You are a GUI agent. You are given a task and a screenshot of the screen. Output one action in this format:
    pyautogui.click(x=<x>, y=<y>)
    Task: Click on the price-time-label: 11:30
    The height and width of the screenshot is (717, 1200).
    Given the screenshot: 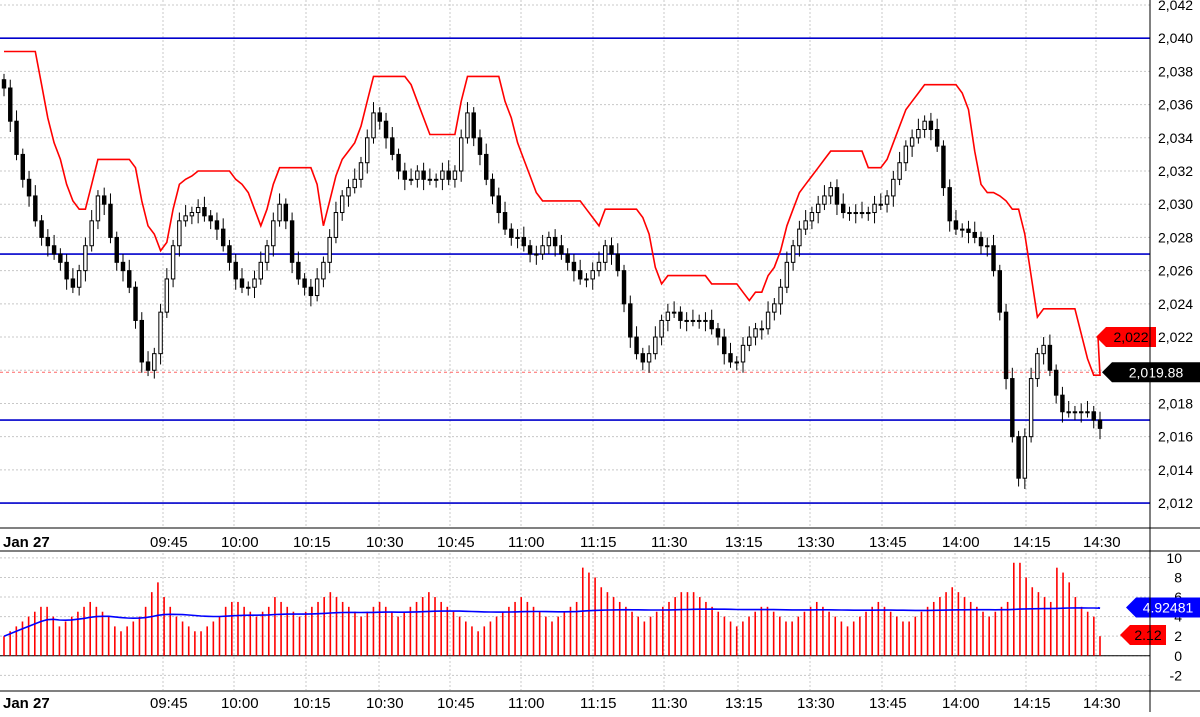 What is the action you would take?
    pyautogui.click(x=669, y=542)
    